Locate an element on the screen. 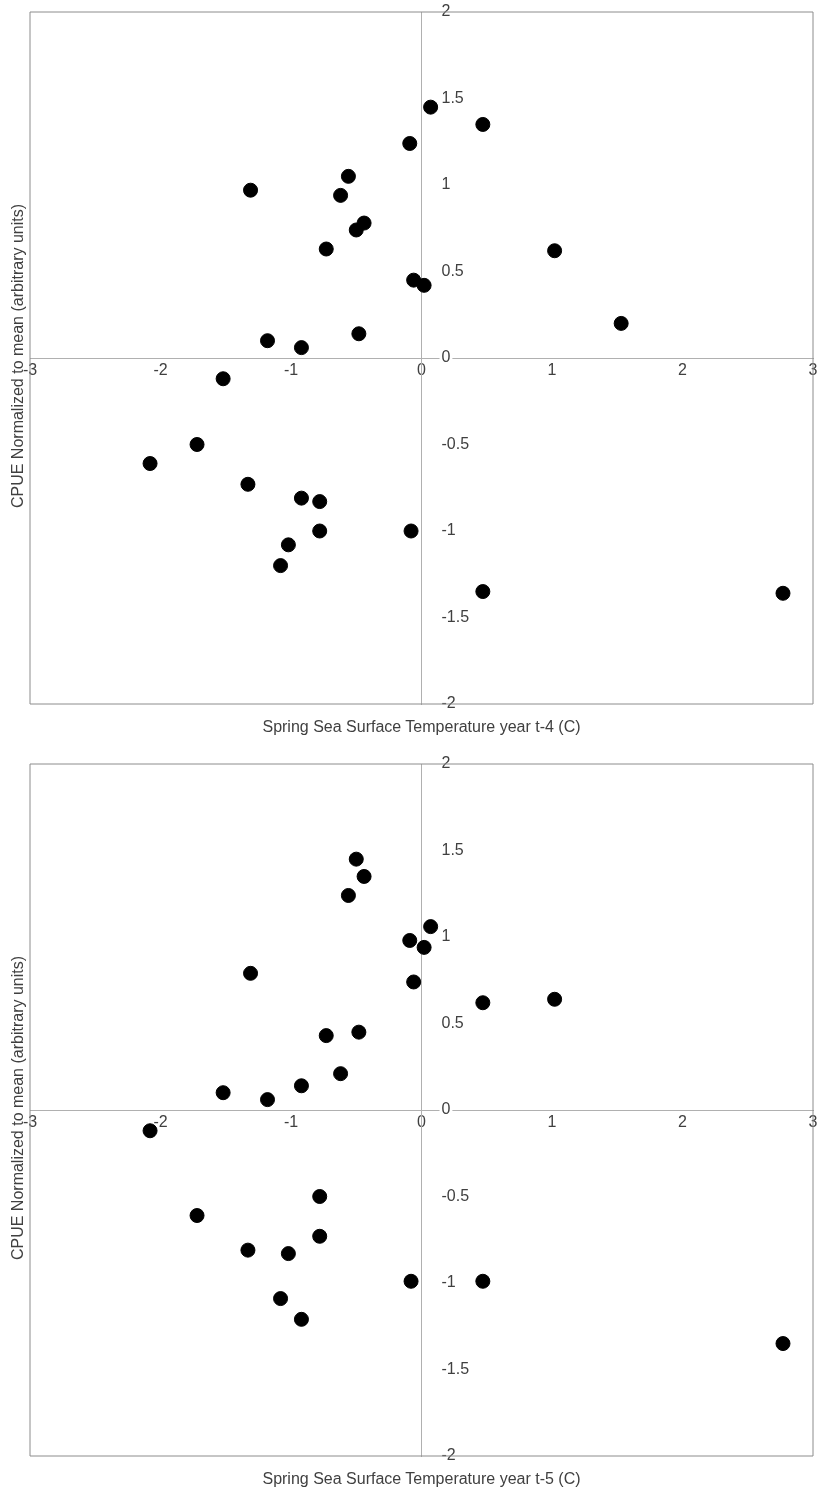 The width and height of the screenshot is (825, 1504). x-axis-title: Spring Sea Surface Temperature year t-5 (C) is located at coordinates (421, 1479).